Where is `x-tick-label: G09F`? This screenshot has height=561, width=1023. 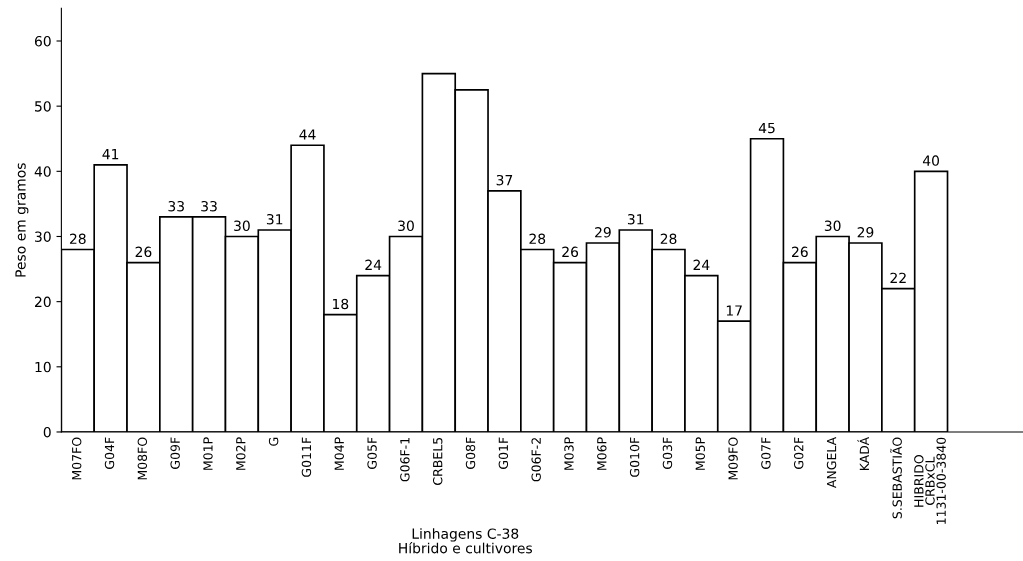 x-tick-label: G09F is located at coordinates (175, 453).